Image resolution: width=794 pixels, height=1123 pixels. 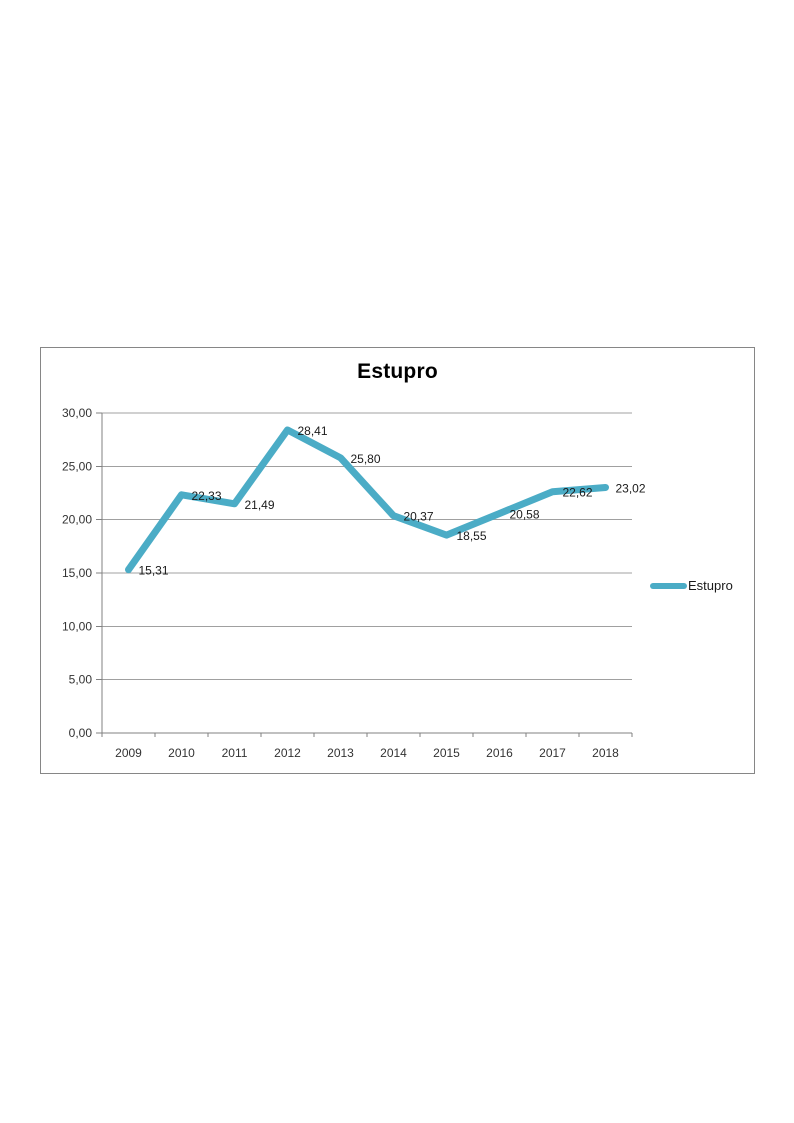 I want to click on data-label: 20,58, so click(x=525, y=514).